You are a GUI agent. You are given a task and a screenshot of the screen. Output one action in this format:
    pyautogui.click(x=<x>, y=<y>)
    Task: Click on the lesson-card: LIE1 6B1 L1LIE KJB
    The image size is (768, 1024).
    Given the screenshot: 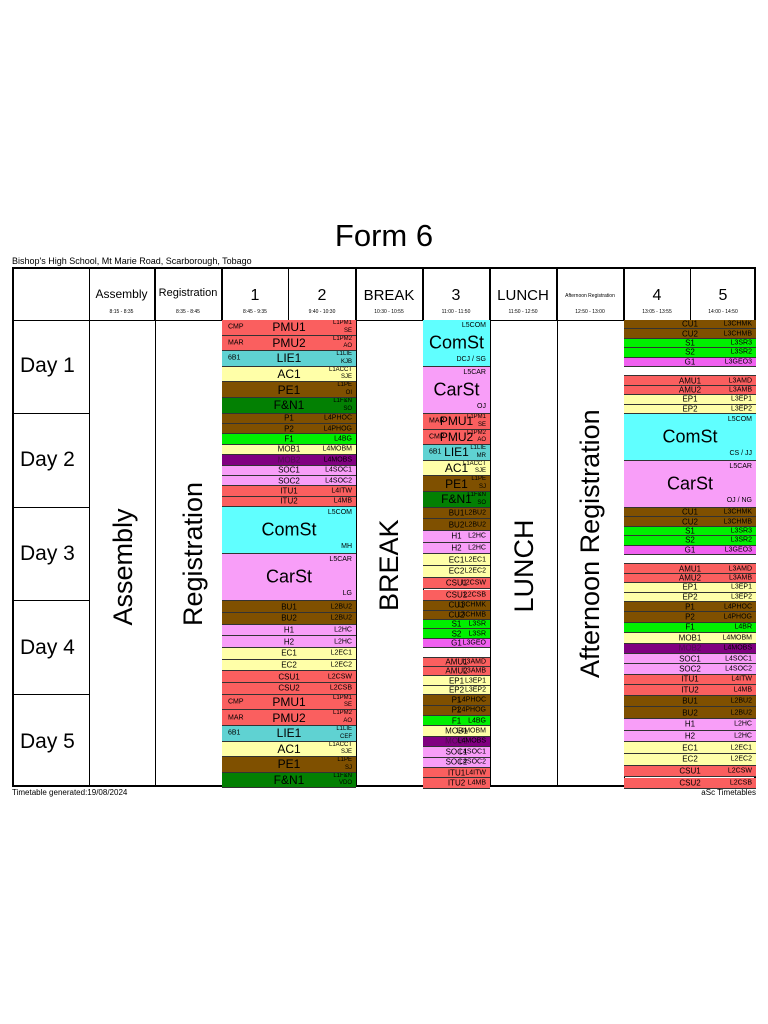 What is the action you would take?
    pyautogui.click(x=289, y=359)
    